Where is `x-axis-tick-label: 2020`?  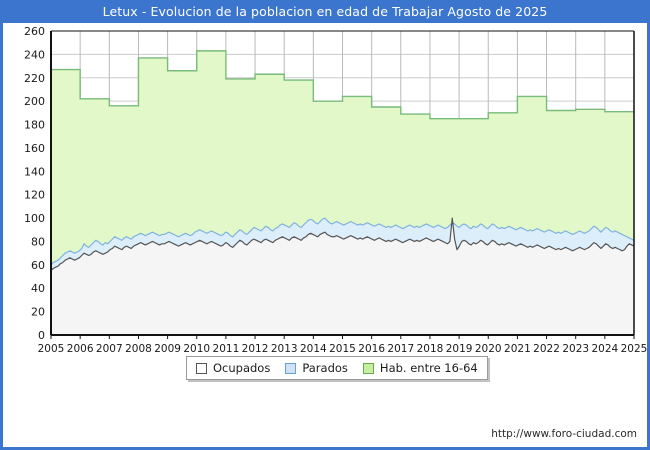 x-axis-tick-label: 2020 is located at coordinates (488, 349).